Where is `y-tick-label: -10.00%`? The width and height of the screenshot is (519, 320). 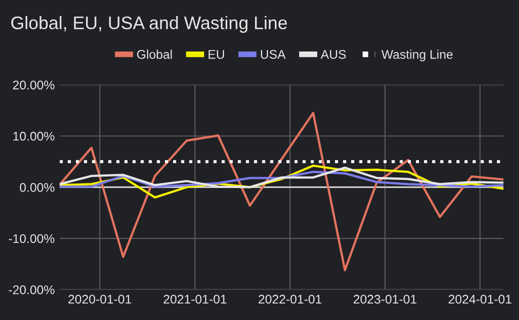 y-tick-label: -10.00% is located at coordinates (31, 239).